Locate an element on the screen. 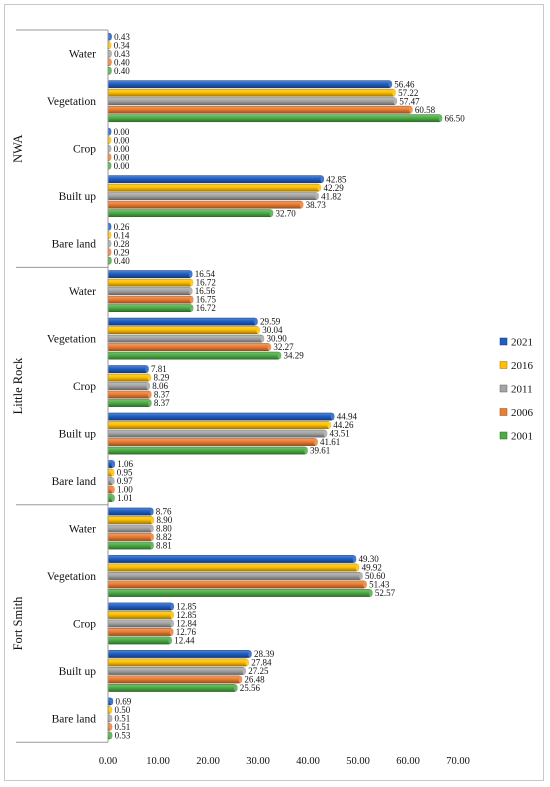 Image resolution: width=550 pixels, height=787 pixels. value-label: 0.69 is located at coordinates (123, 702).